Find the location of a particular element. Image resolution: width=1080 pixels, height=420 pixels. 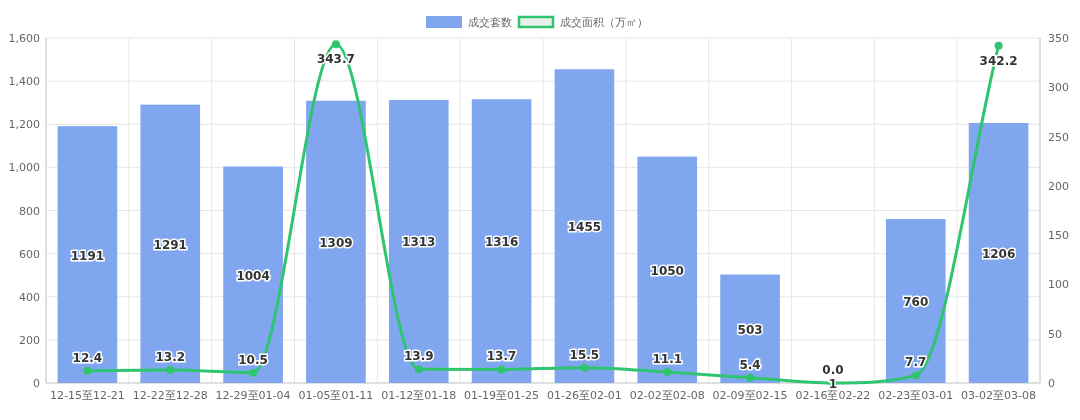

x-tick-label: 02-09至02-15 is located at coordinates (750, 395).